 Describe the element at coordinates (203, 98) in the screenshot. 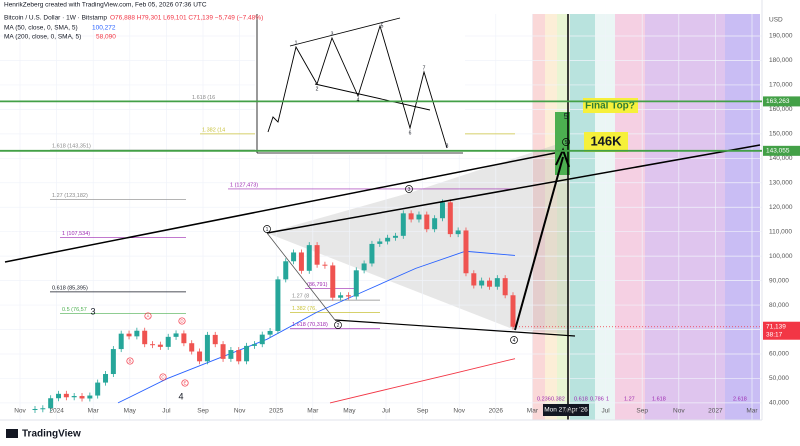

I see `fib-label: 1.618 (16` at that location.